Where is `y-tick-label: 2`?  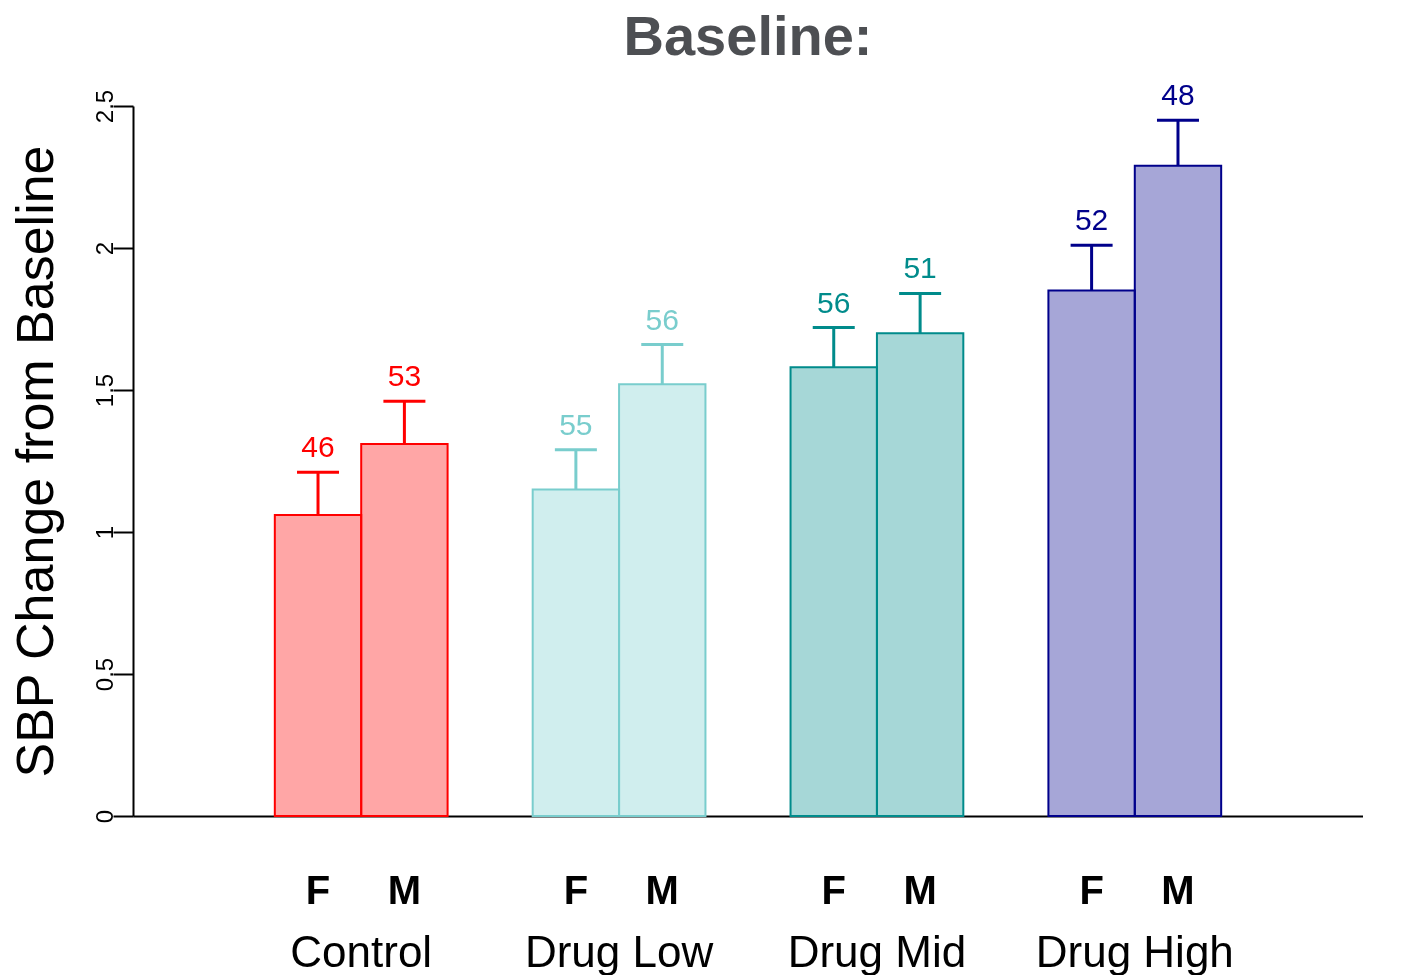 y-tick-label: 2 is located at coordinates (104, 248).